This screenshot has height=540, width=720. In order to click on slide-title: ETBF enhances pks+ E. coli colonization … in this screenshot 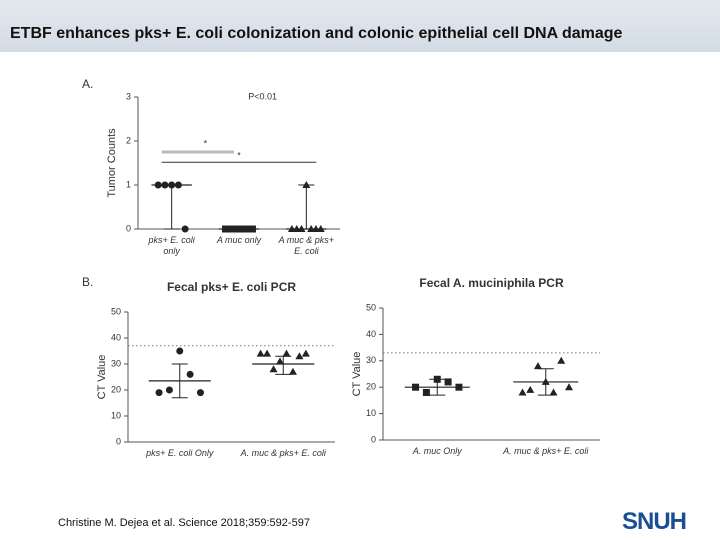, I will do `click(316, 33)`.